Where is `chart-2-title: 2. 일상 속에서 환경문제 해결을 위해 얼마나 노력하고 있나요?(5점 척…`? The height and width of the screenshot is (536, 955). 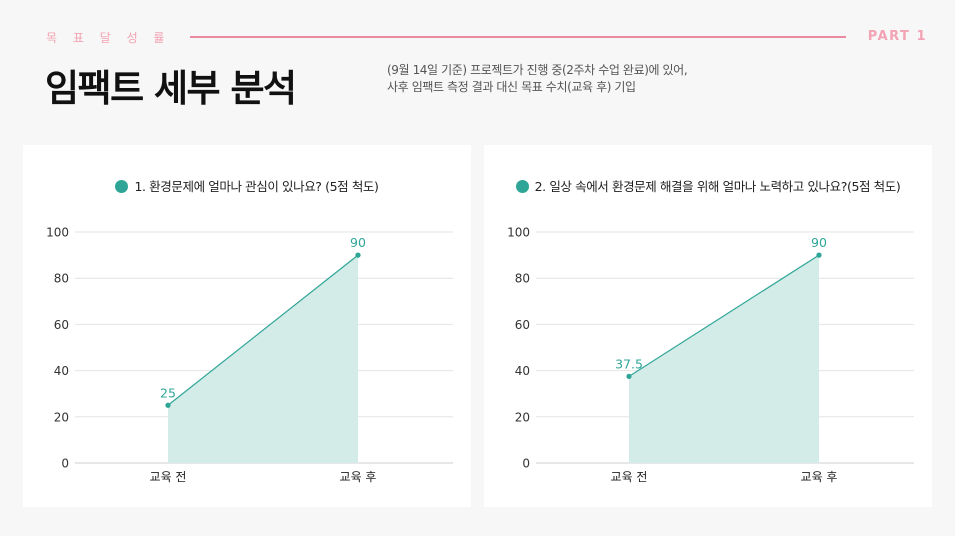 chart-2-title: 2. 일상 속에서 환경문제 해결을 위해 얼마나 노력하고 있나요?(5점 척… is located at coordinates (708, 185).